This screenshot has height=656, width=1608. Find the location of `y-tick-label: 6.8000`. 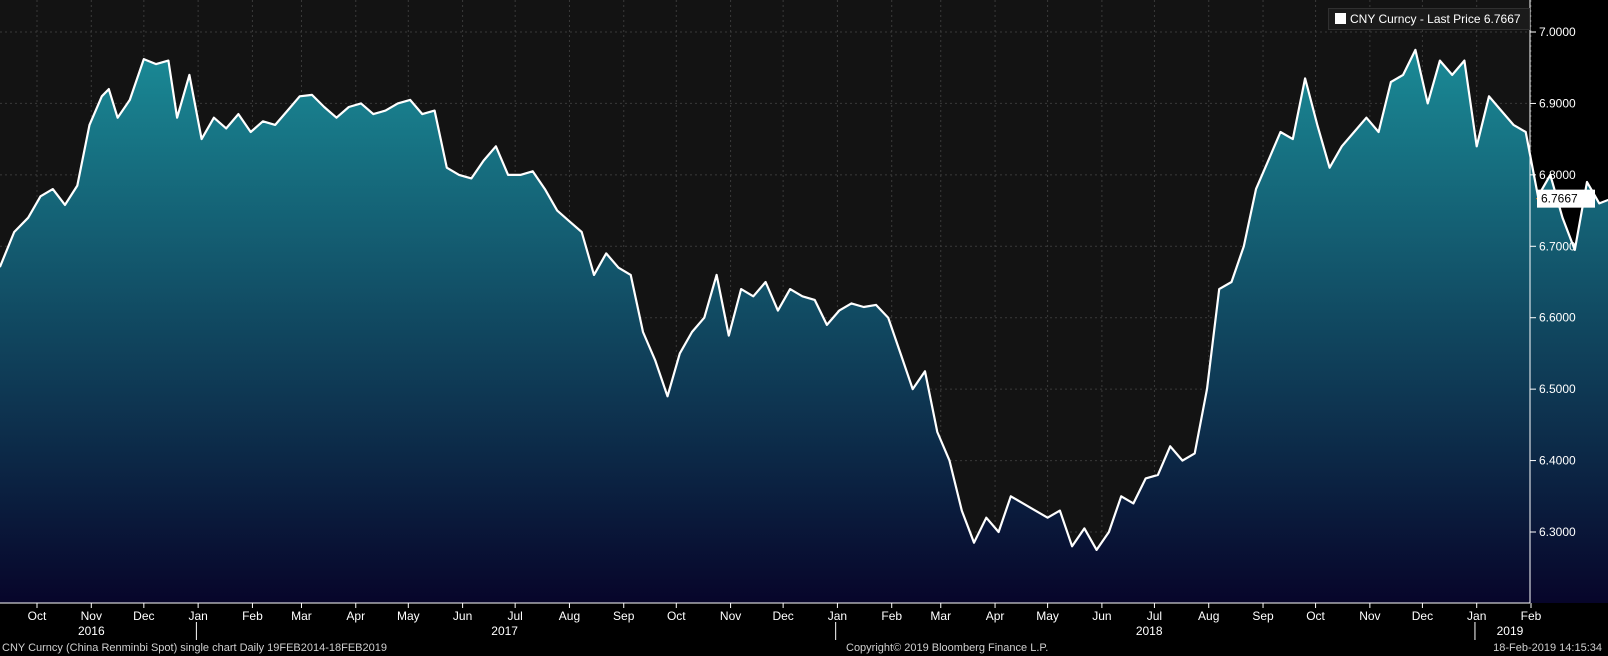

y-tick-label: 6.8000 is located at coordinates (1557, 175).